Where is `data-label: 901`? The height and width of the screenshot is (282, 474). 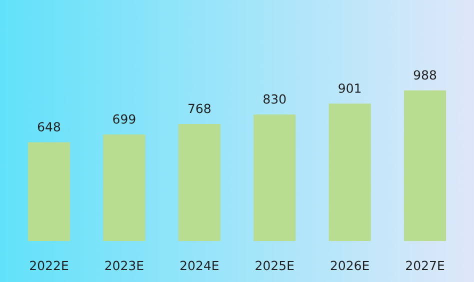 data-label: 901 is located at coordinates (349, 88).